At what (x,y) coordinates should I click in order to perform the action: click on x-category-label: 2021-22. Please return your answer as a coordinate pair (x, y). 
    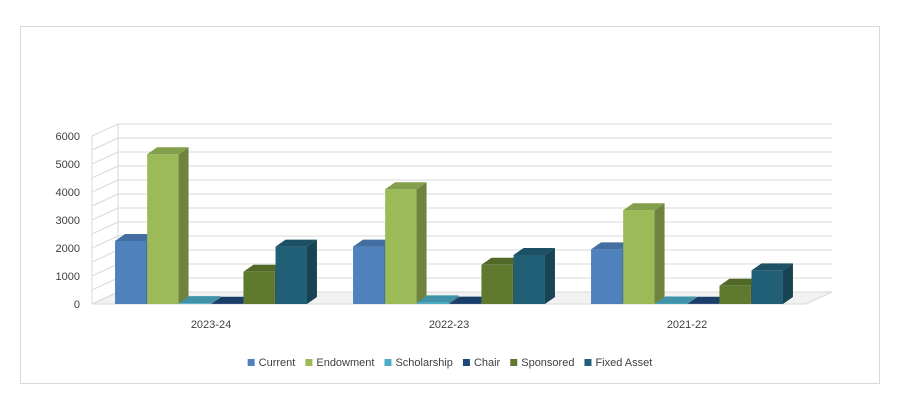
    Looking at the image, I should click on (687, 325).